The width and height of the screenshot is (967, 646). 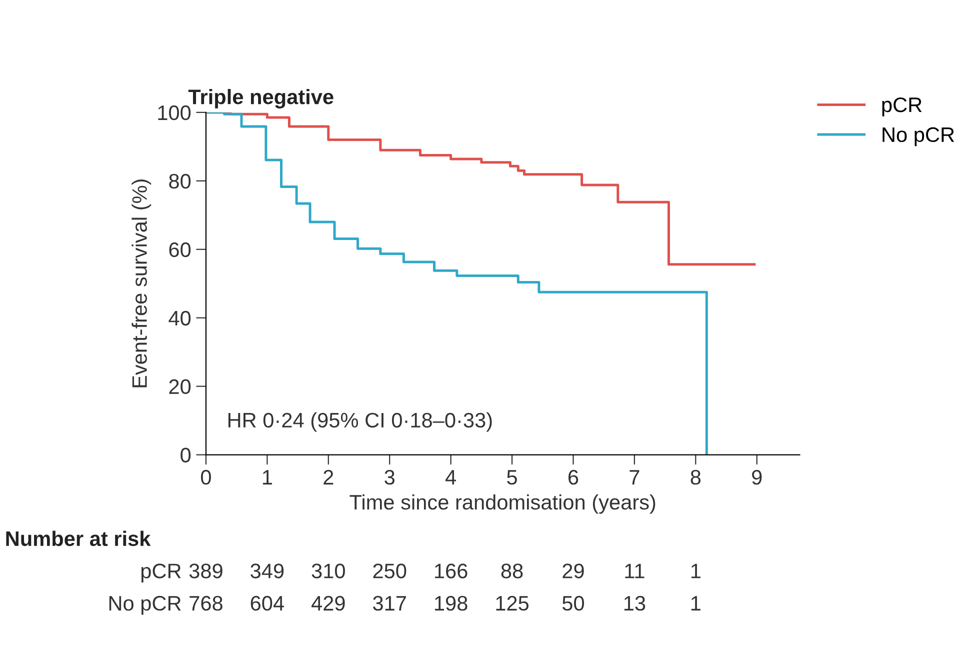 What do you see at coordinates (142, 284) in the screenshot?
I see `y-axis-title: Event-free survival (%)` at bounding box center [142, 284].